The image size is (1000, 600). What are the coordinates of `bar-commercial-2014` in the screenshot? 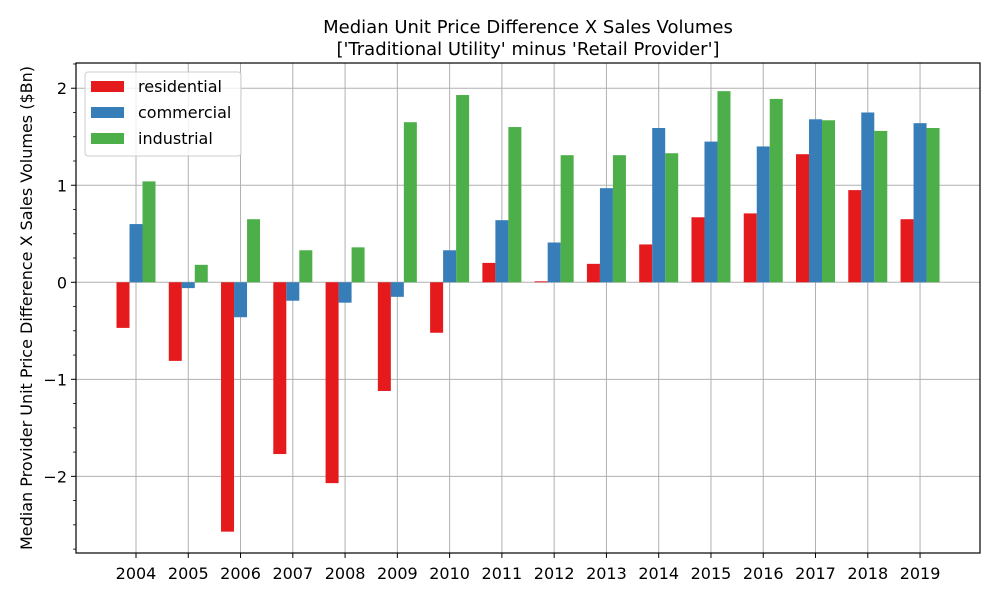 It's located at (659, 205).